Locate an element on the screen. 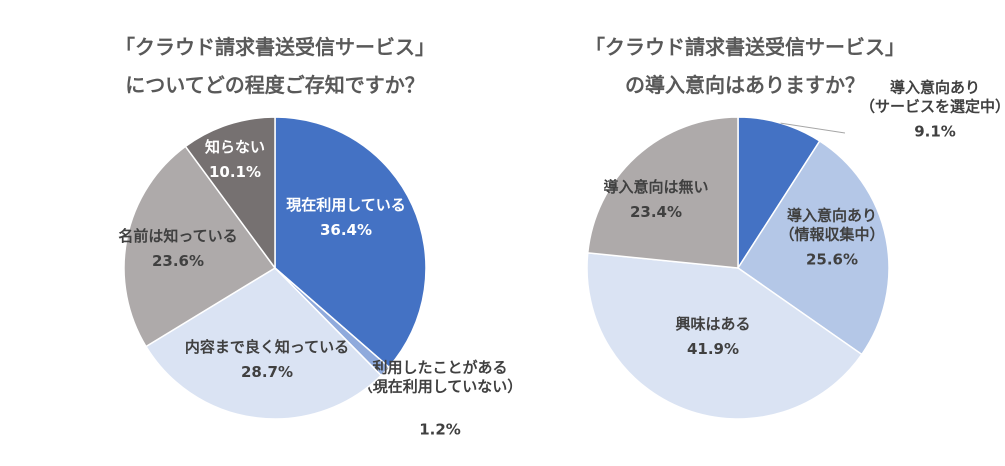 The height and width of the screenshot is (466, 1005). chart2-slice-1-value: 9.1% is located at coordinates (935, 132).